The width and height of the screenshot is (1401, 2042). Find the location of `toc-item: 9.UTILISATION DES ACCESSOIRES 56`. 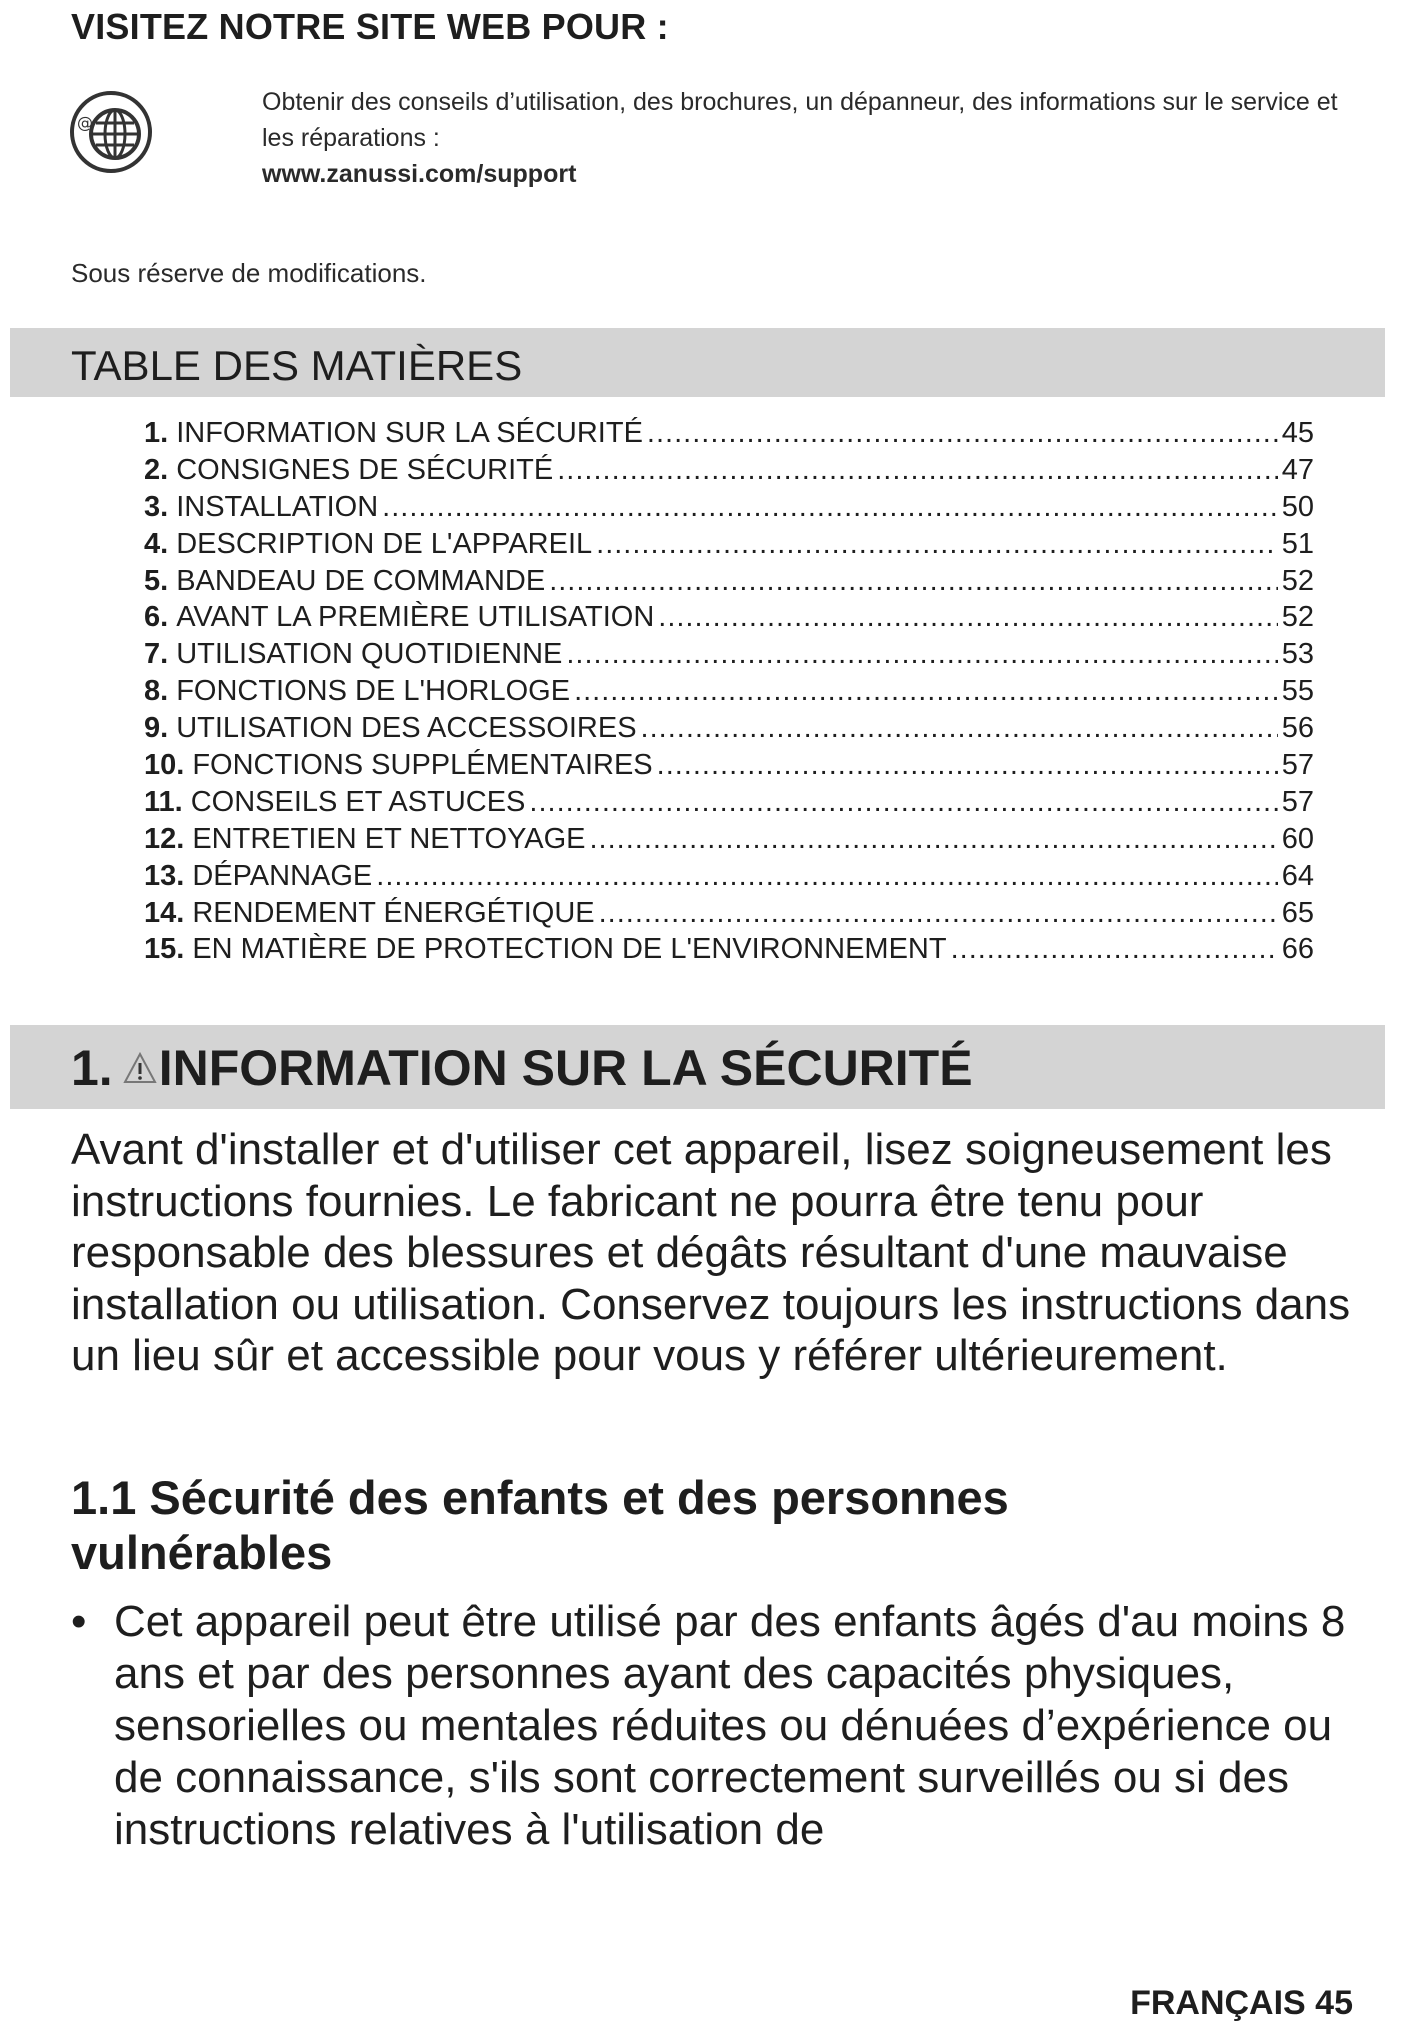

toc-item: 9.UTILISATION DES ACCESSOIRES 56 is located at coordinates (729, 728).